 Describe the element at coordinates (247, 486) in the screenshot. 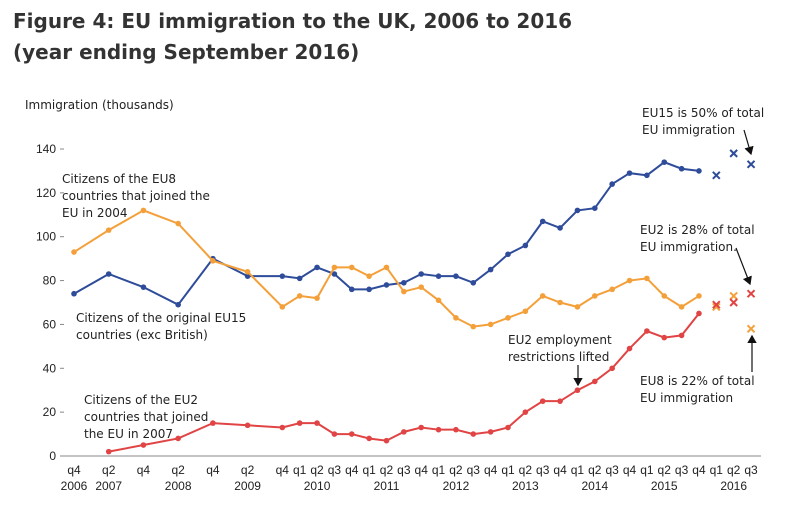

I see `x-year-label: 2009` at that location.